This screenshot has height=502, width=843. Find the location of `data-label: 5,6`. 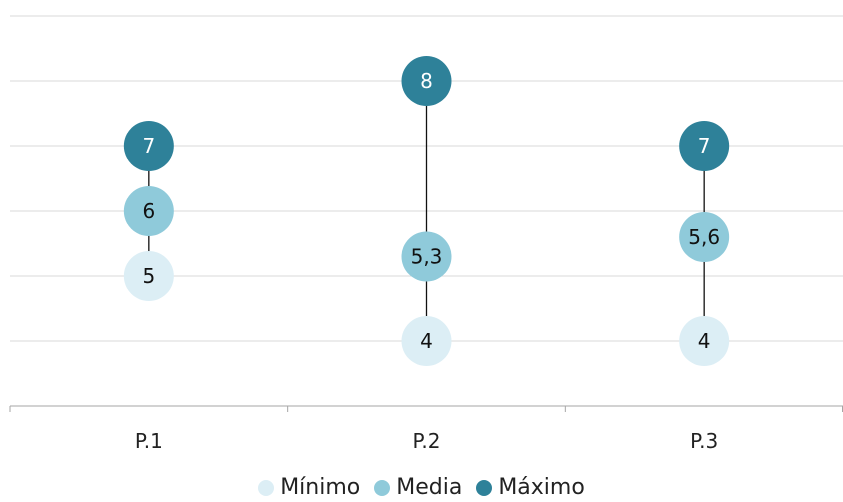

data-label: 5,6 is located at coordinates (704, 237).